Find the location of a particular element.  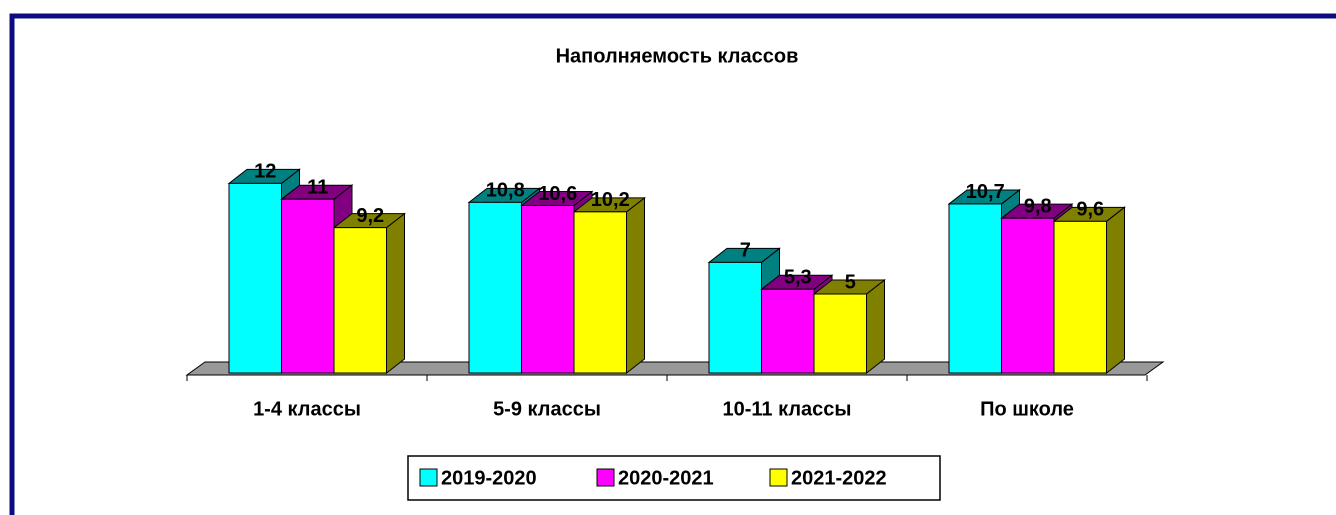

legend-label: 2021-2022 is located at coordinates (839, 478).